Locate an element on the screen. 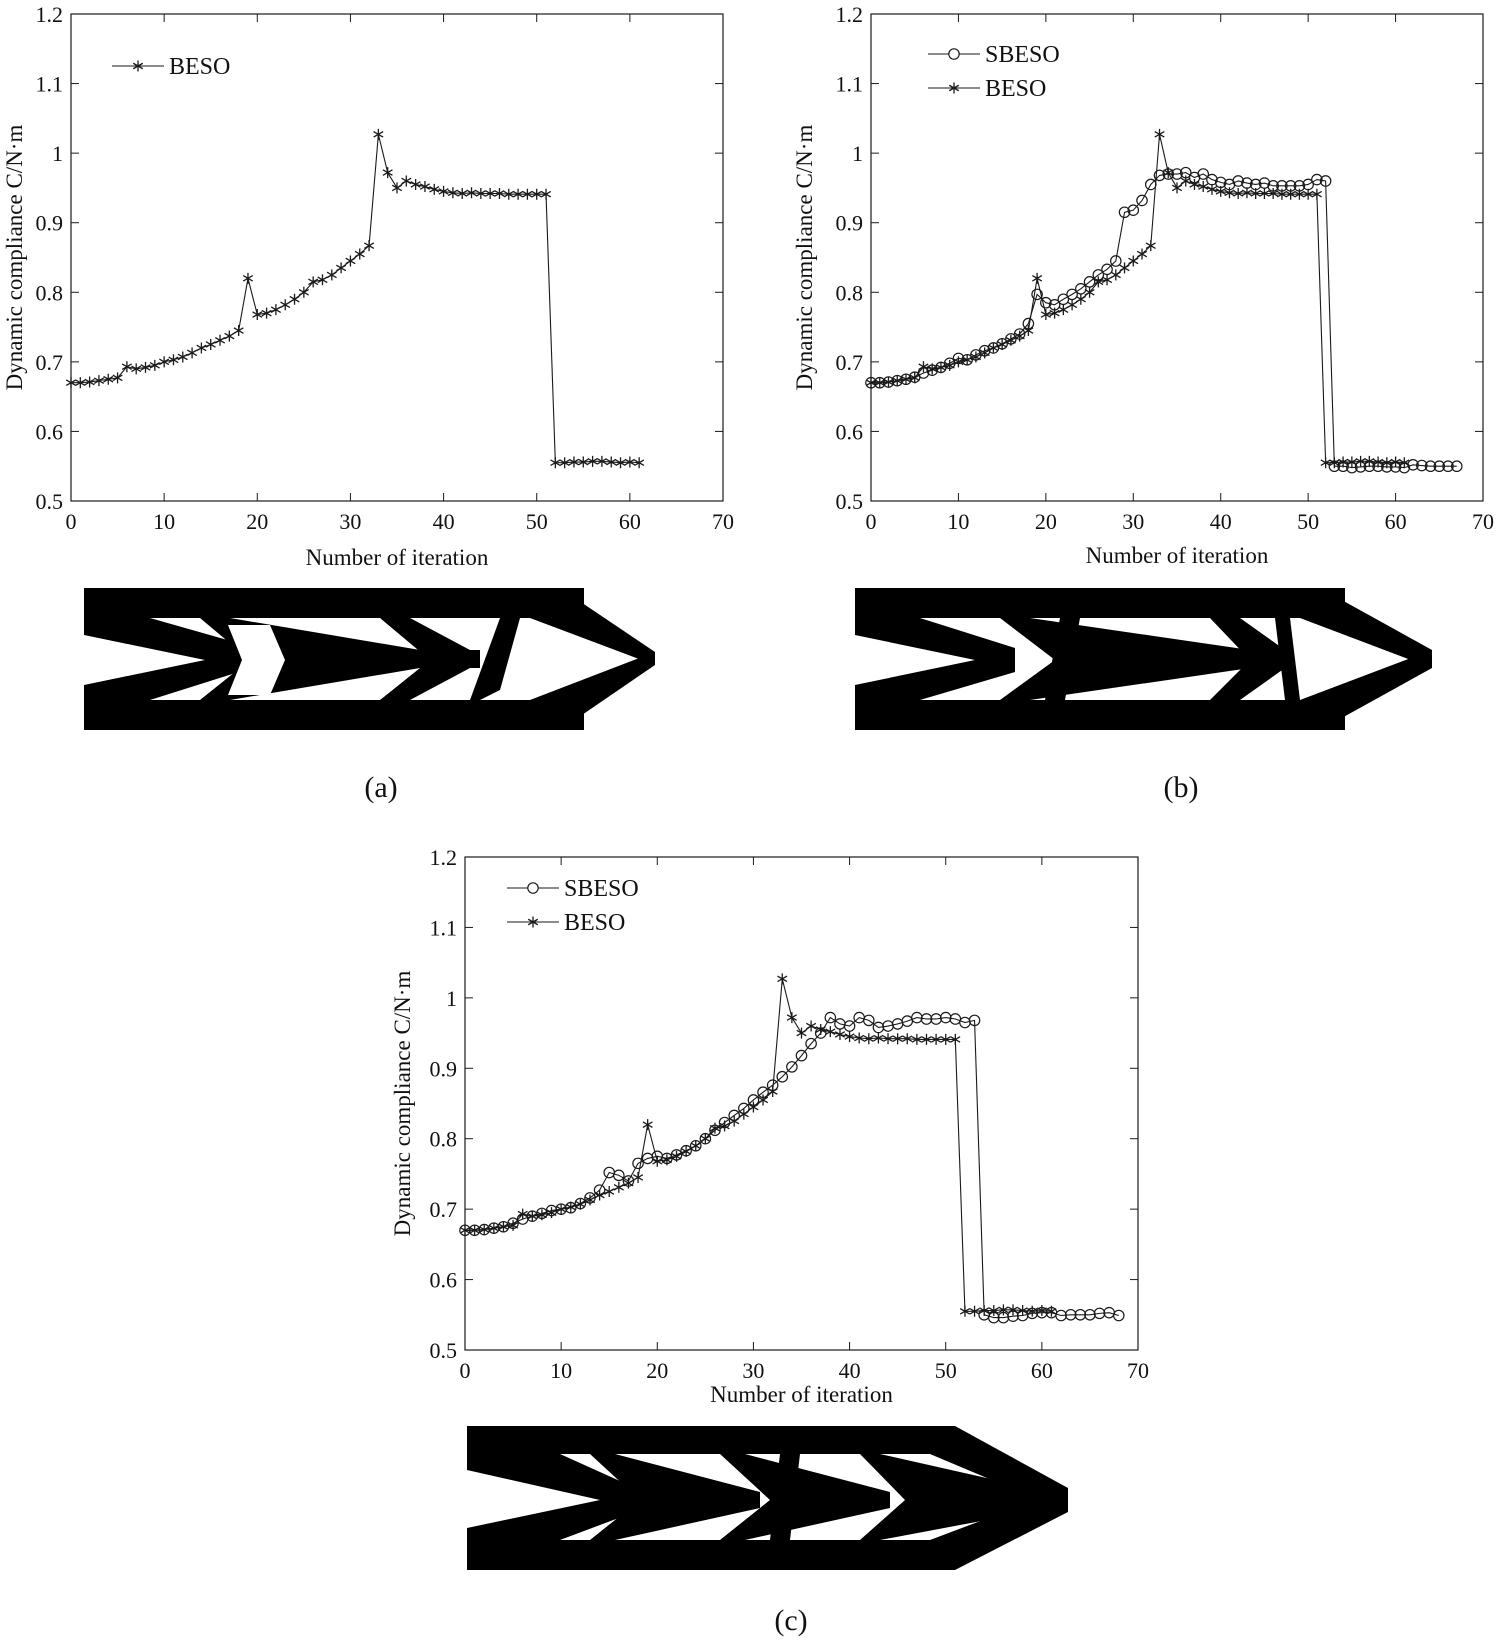 This screenshot has width=1500, height=1641. y-tick-label: 0.7 is located at coordinates (50, 362).